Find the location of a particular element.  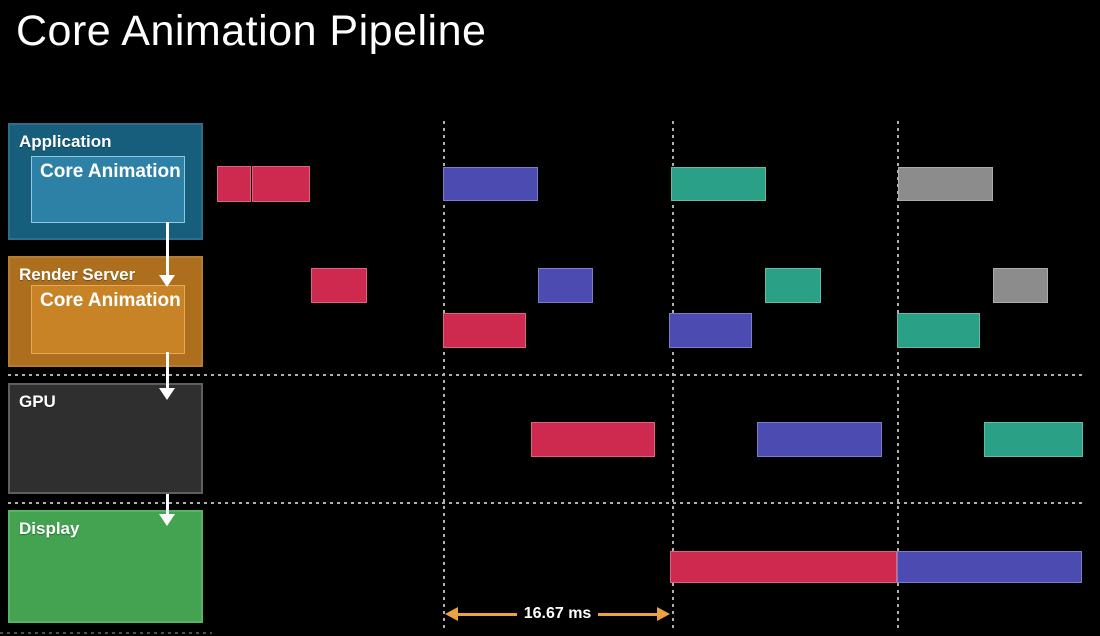

flow-arrow-gpu-to-display is located at coordinates (167, 504).